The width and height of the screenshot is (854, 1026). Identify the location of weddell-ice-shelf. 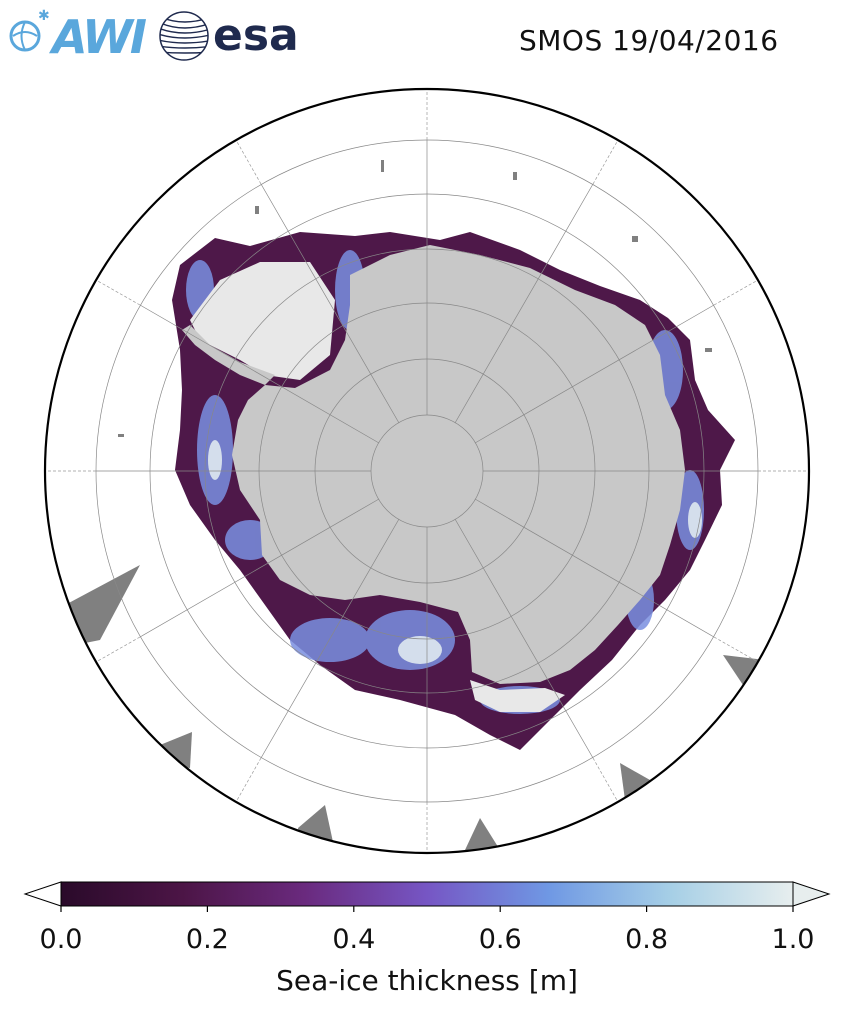
(262, 321).